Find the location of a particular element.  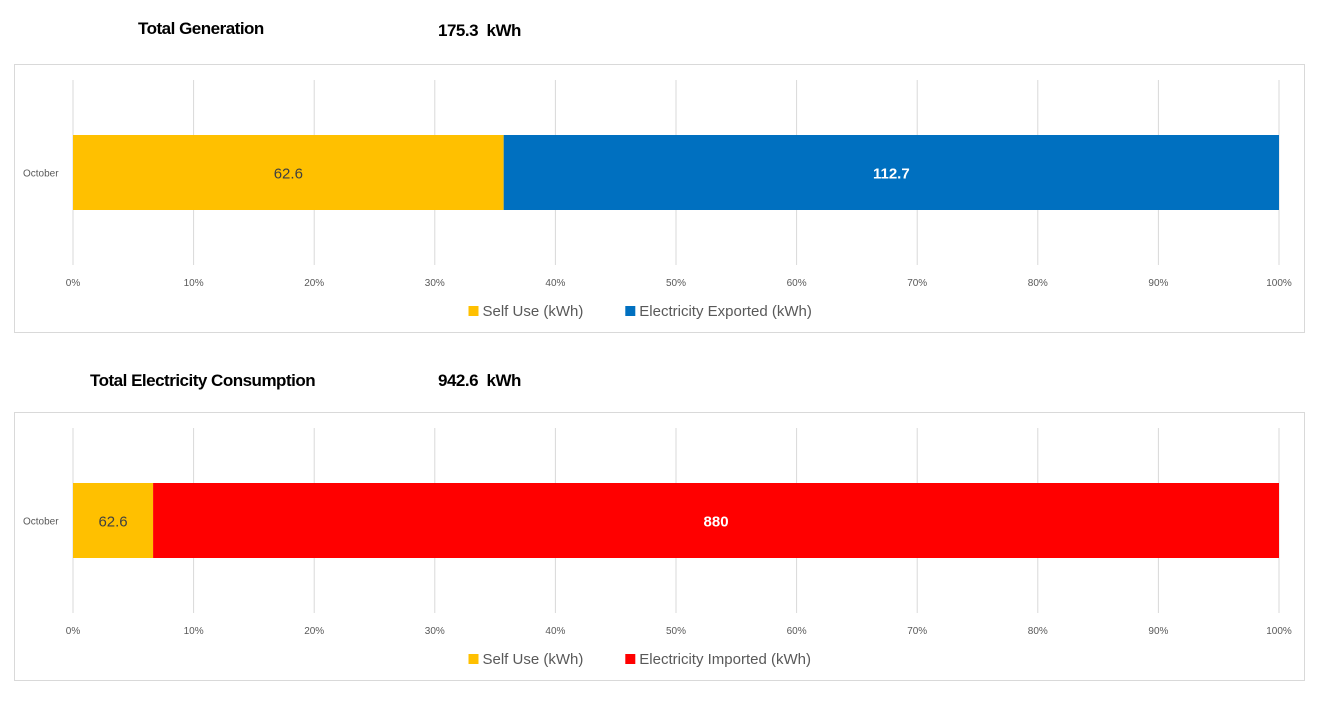

bar-segment-exported is located at coordinates (891, 172).